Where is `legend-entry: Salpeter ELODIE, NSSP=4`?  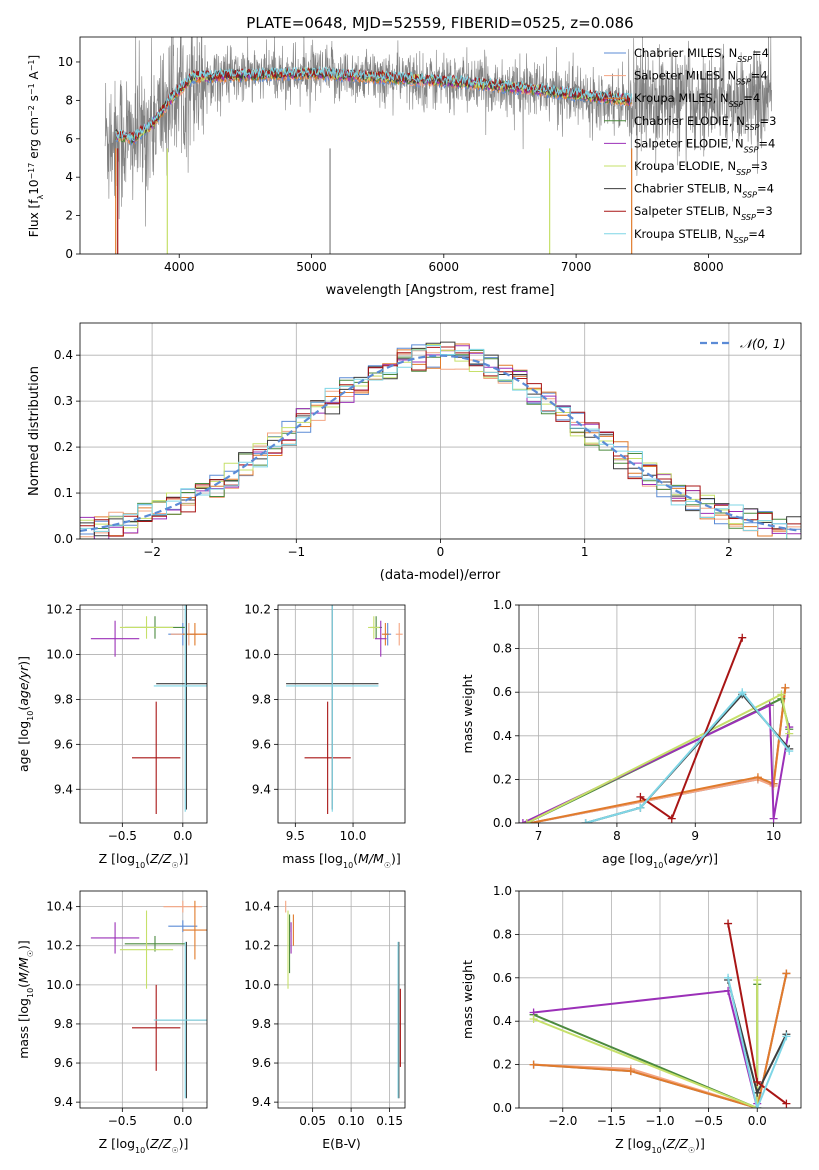
legend-entry: Salpeter ELODIE, NSSP=4 is located at coordinates (704, 145).